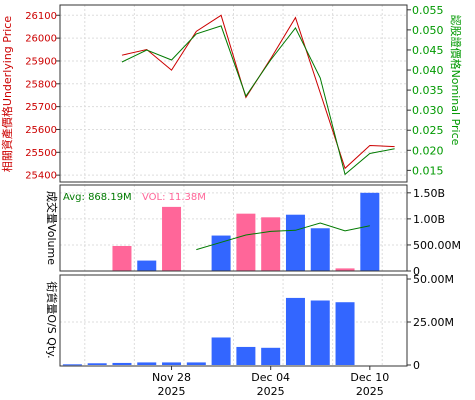 The height and width of the screenshot is (400, 475). What do you see at coordinates (41, 39) in the screenshot?
I see `left-tick-label: 26000` at bounding box center [41, 39].